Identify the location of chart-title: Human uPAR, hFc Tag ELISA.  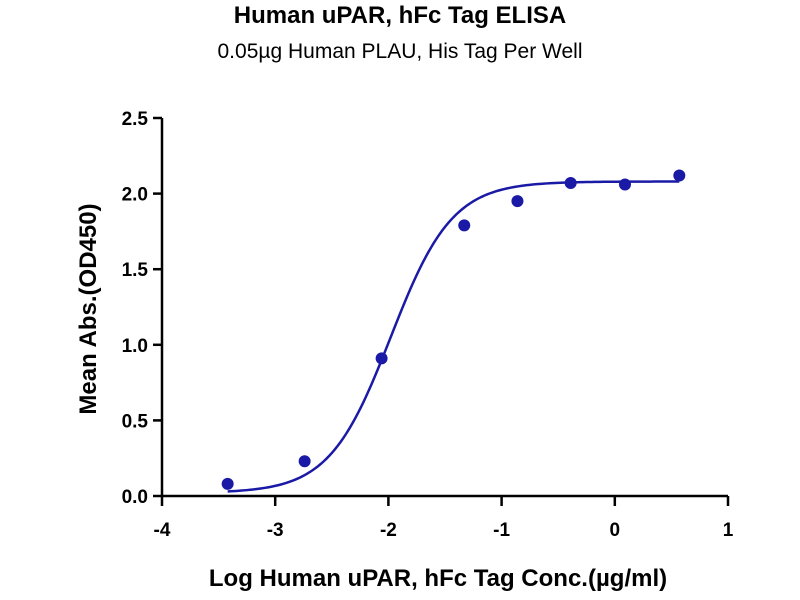
(400, 15).